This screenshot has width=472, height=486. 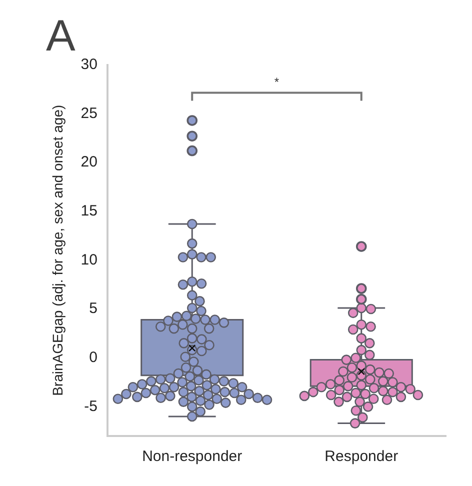 I want to click on y-tick-label: 0, so click(x=93, y=357).